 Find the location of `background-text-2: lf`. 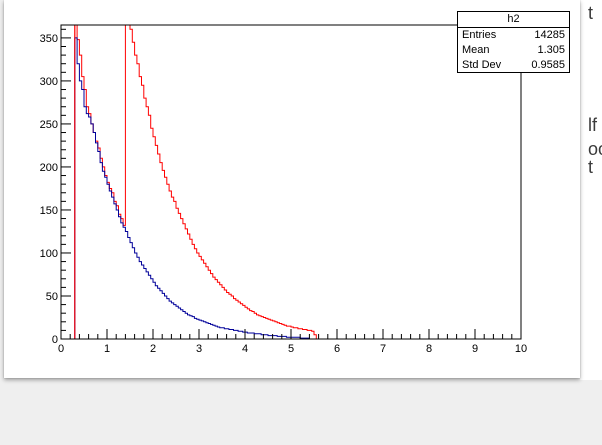

background-text-2: lf is located at coordinates (592, 125).